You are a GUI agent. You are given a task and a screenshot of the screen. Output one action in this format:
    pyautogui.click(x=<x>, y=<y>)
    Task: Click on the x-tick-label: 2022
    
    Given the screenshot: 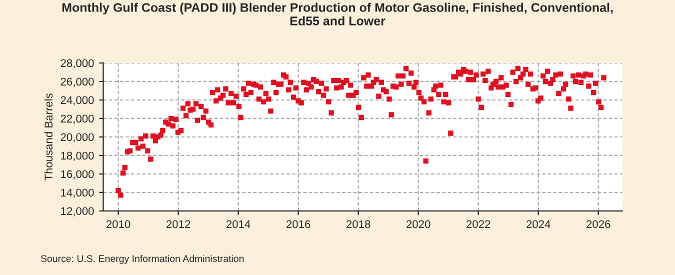 What is the action you would take?
    pyautogui.click(x=478, y=224)
    